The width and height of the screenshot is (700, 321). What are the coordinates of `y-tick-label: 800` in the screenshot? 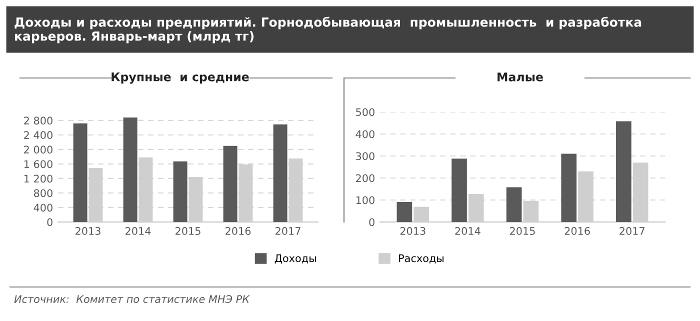 It's located at (43, 193).